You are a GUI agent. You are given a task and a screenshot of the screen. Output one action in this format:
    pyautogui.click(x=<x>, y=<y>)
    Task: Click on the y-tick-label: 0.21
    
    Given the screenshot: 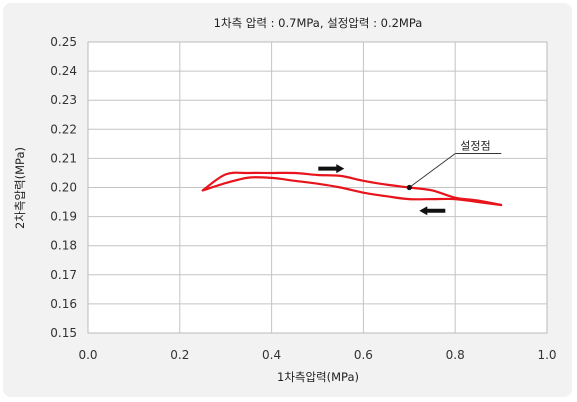 What is the action you would take?
    pyautogui.click(x=63, y=158)
    